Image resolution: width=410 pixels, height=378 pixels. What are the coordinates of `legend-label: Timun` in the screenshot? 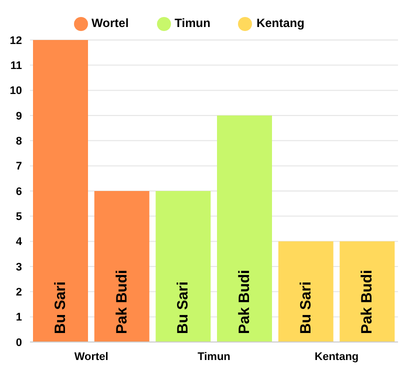 It's located at (192, 23).